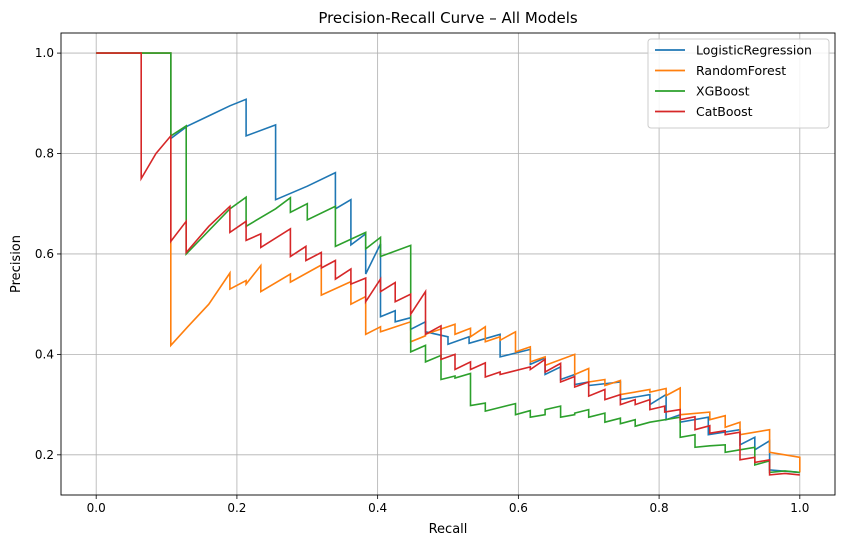 Image resolution: width=846 pixels, height=551 pixels. Describe the element at coordinates (448, 18) in the screenshot. I see `chart-title: Precision-Recall Curve – All Models` at that location.